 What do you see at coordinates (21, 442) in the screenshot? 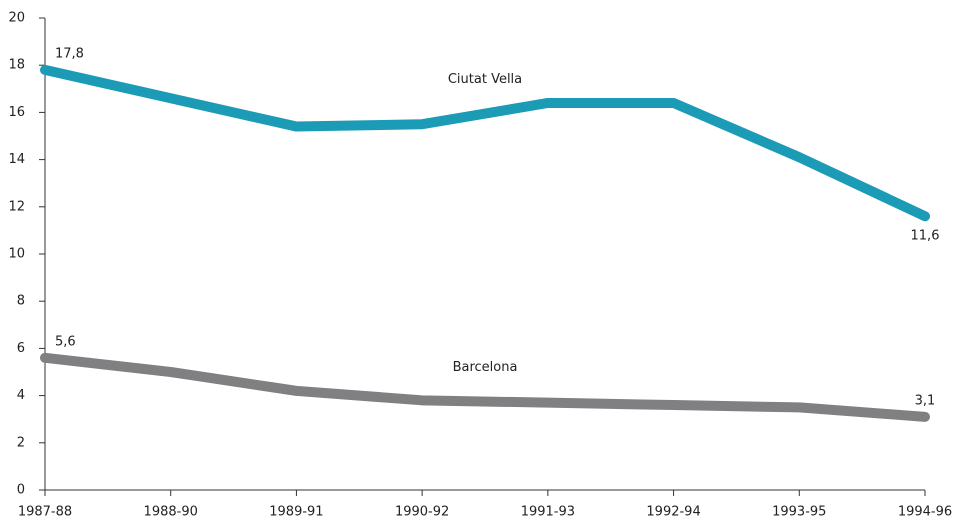
I see `y-tick-label: 2` at bounding box center [21, 442].